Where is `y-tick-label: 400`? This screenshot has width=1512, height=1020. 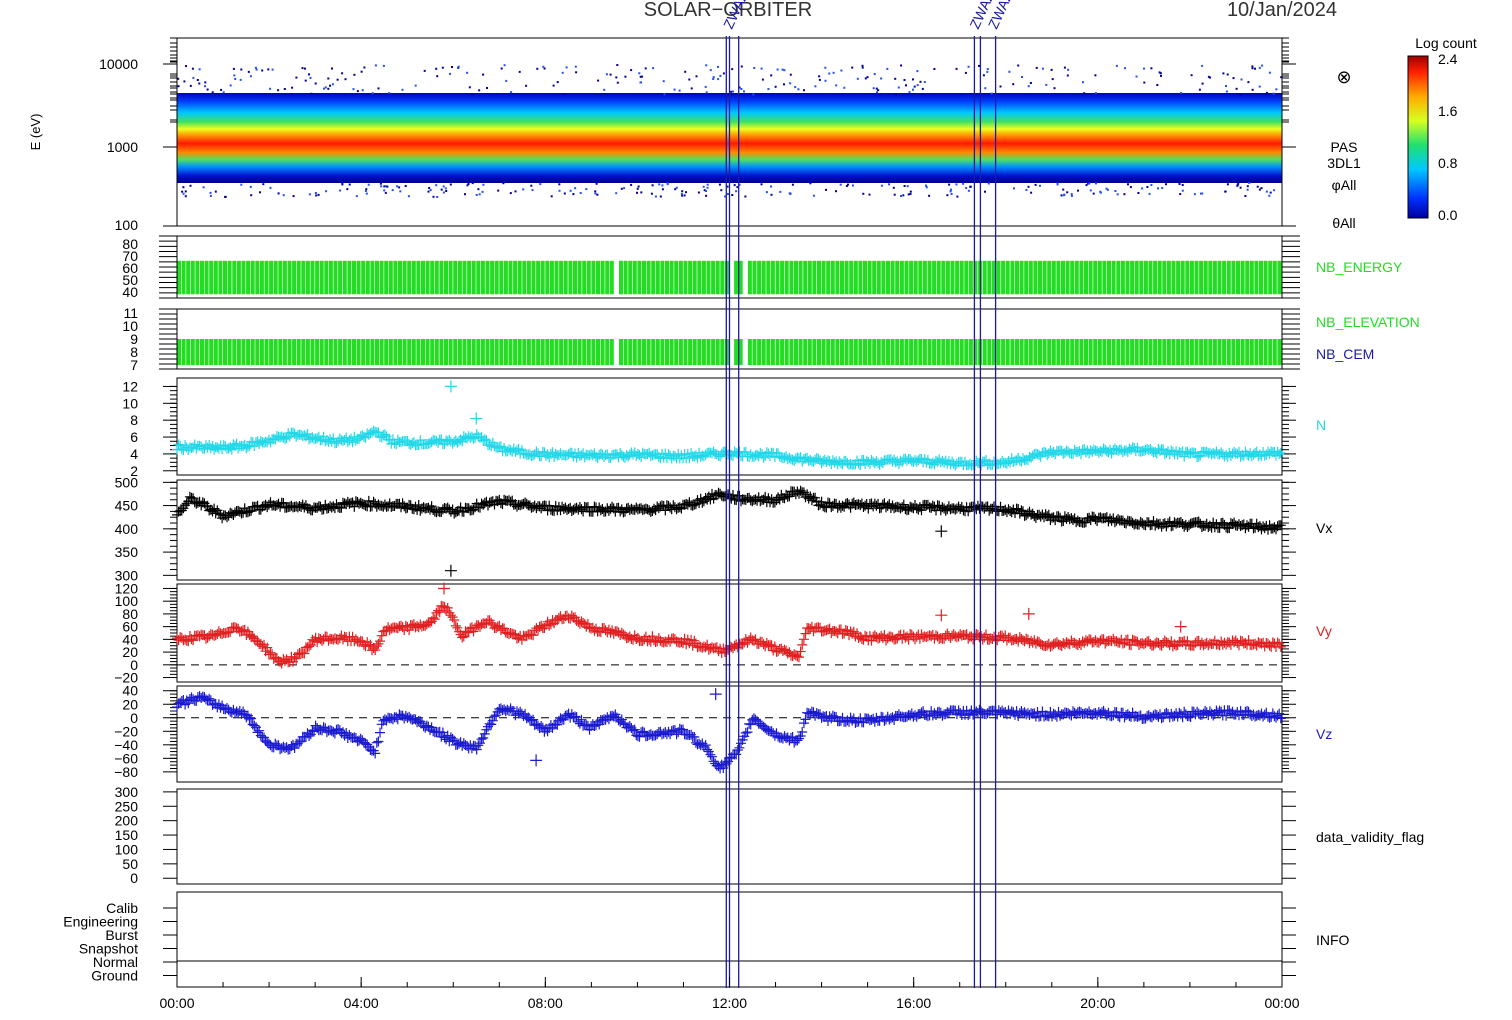 y-tick-label: 400 is located at coordinates (127, 529).